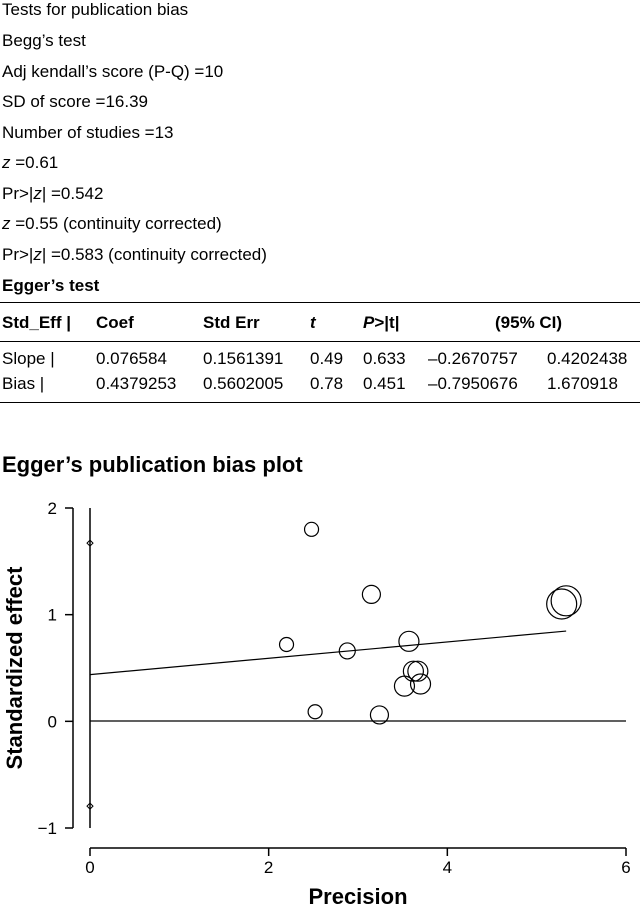 This screenshot has height=907, width=640. What do you see at coordinates (587, 358) in the screenshot?
I see `row-ci-high: 0.4202438` at bounding box center [587, 358].